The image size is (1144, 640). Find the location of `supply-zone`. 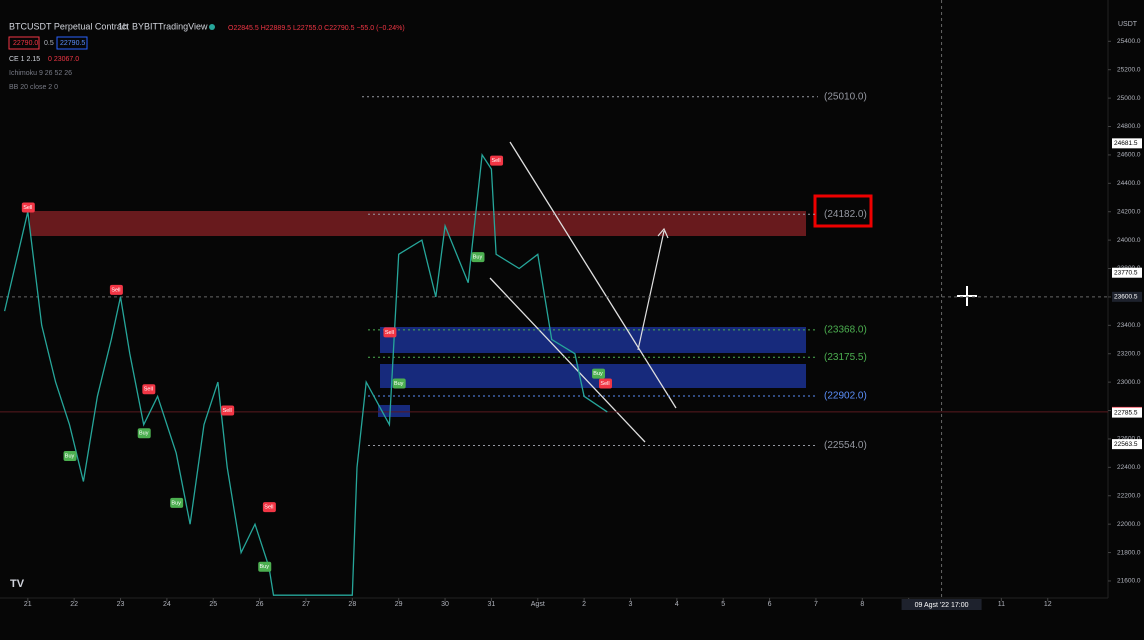

supply-zone is located at coordinates (418, 223).